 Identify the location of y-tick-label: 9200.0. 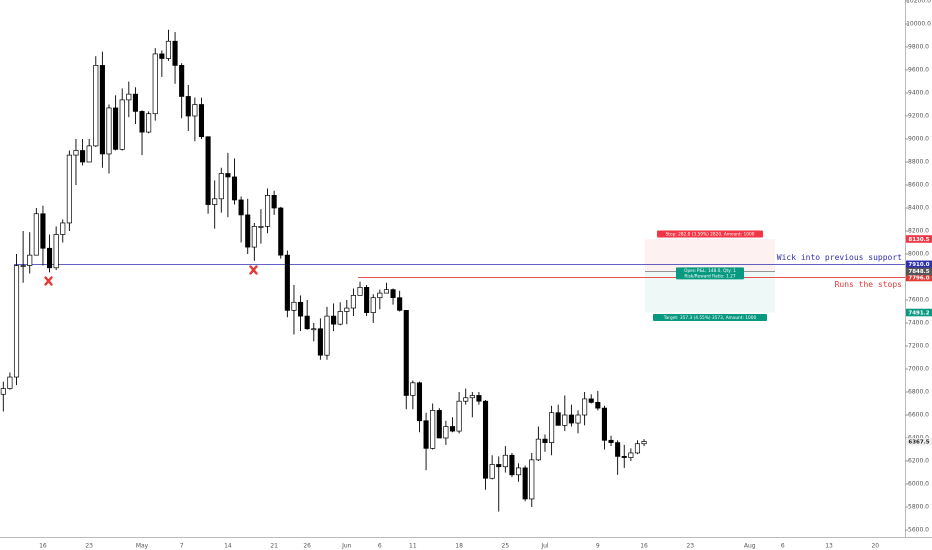
(918, 116).